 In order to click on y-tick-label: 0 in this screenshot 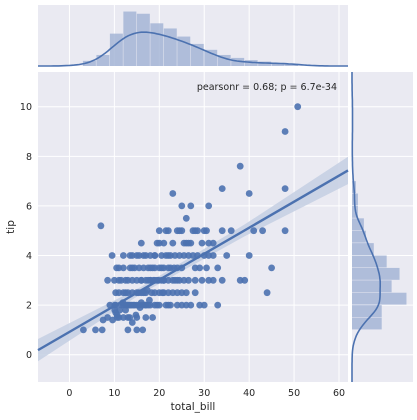, I will do `click(29, 355)`.